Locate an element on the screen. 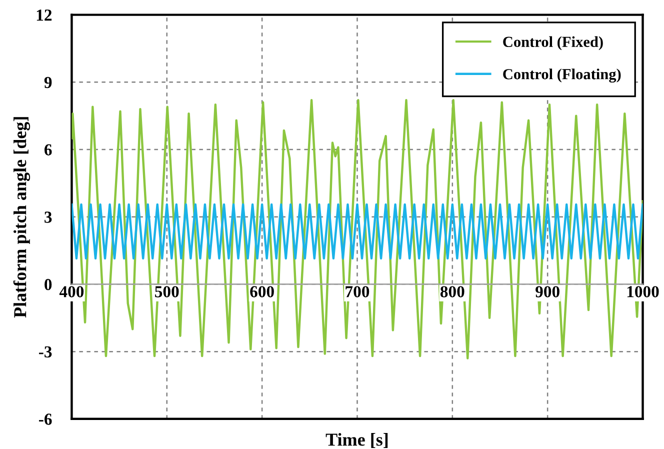 Image resolution: width=664 pixels, height=449 pixels. x-tick-label: 1000 is located at coordinates (643, 292).